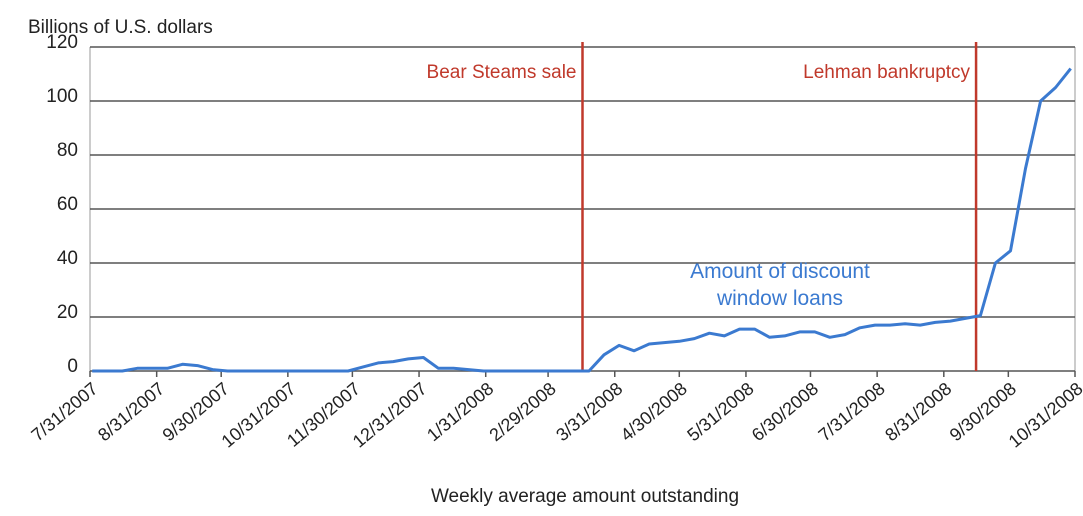 The width and height of the screenshot is (1083, 516). I want to click on y-tick-label: 20, so click(67, 312).